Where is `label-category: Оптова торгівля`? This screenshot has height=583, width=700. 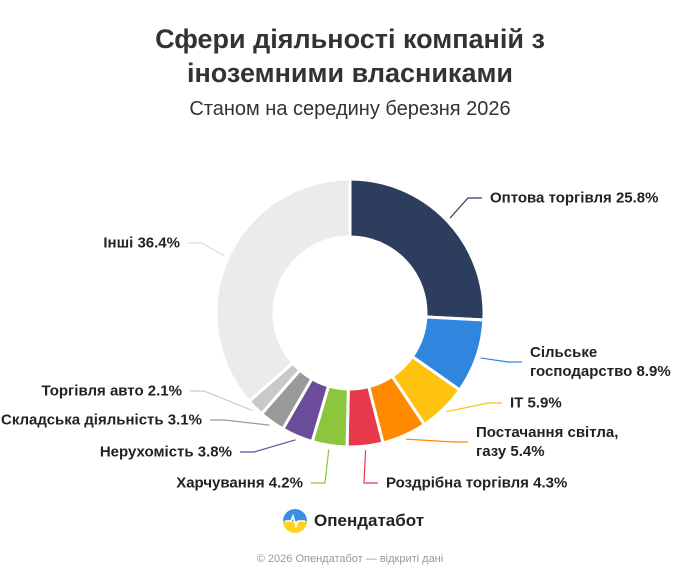
label-category: Оптова торгівля is located at coordinates (551, 198).